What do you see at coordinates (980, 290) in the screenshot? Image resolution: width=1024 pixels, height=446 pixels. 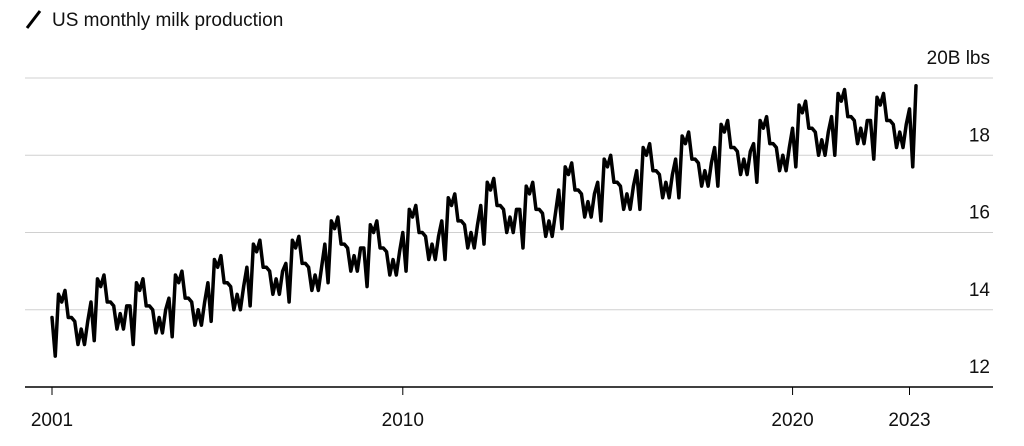 I see `y-tick-label: 14` at bounding box center [980, 290].